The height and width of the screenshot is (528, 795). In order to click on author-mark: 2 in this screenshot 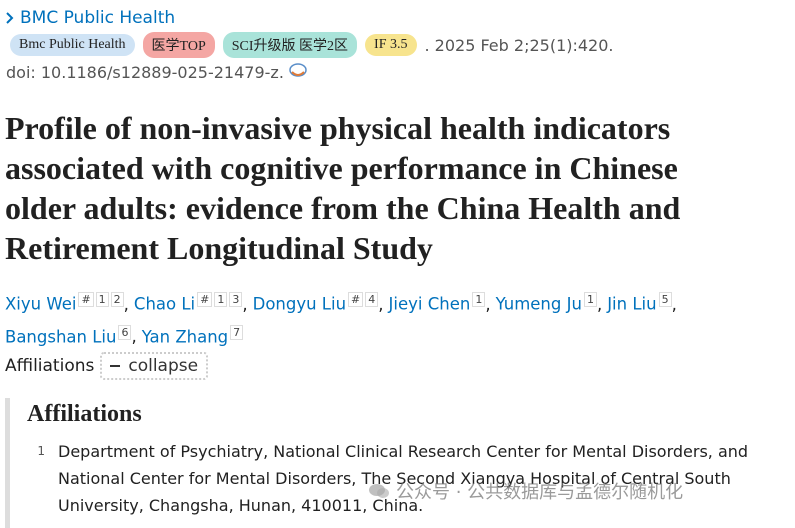, I will do `click(117, 299)`.